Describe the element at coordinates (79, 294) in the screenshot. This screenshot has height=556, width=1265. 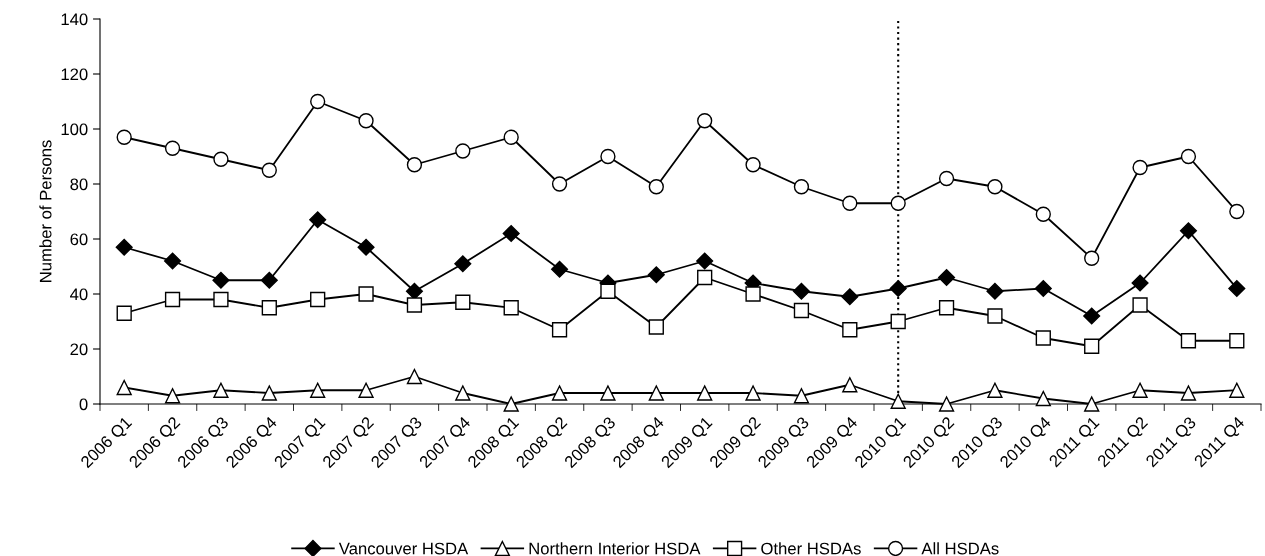
I see `y-tick-label: 40` at that location.